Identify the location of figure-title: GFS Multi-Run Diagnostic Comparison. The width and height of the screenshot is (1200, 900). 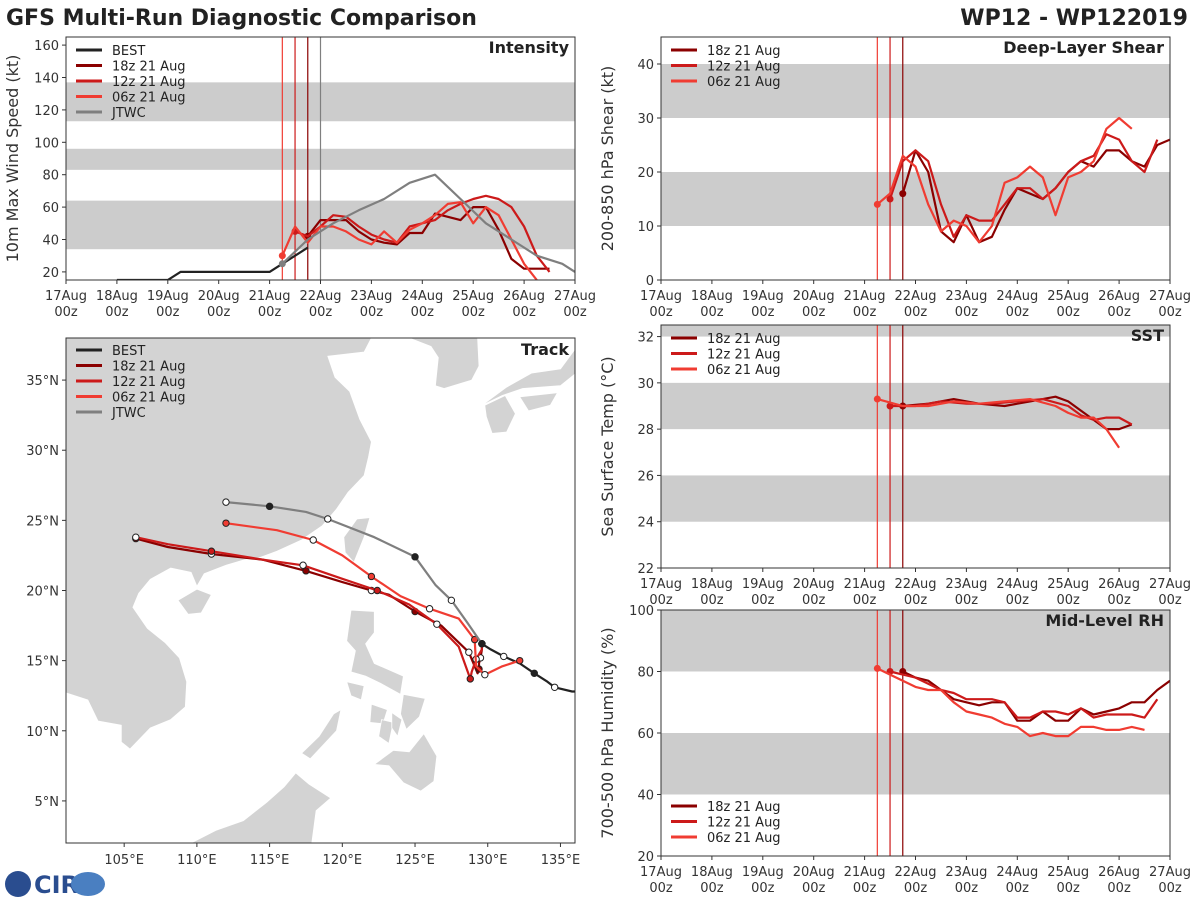
(241, 18).